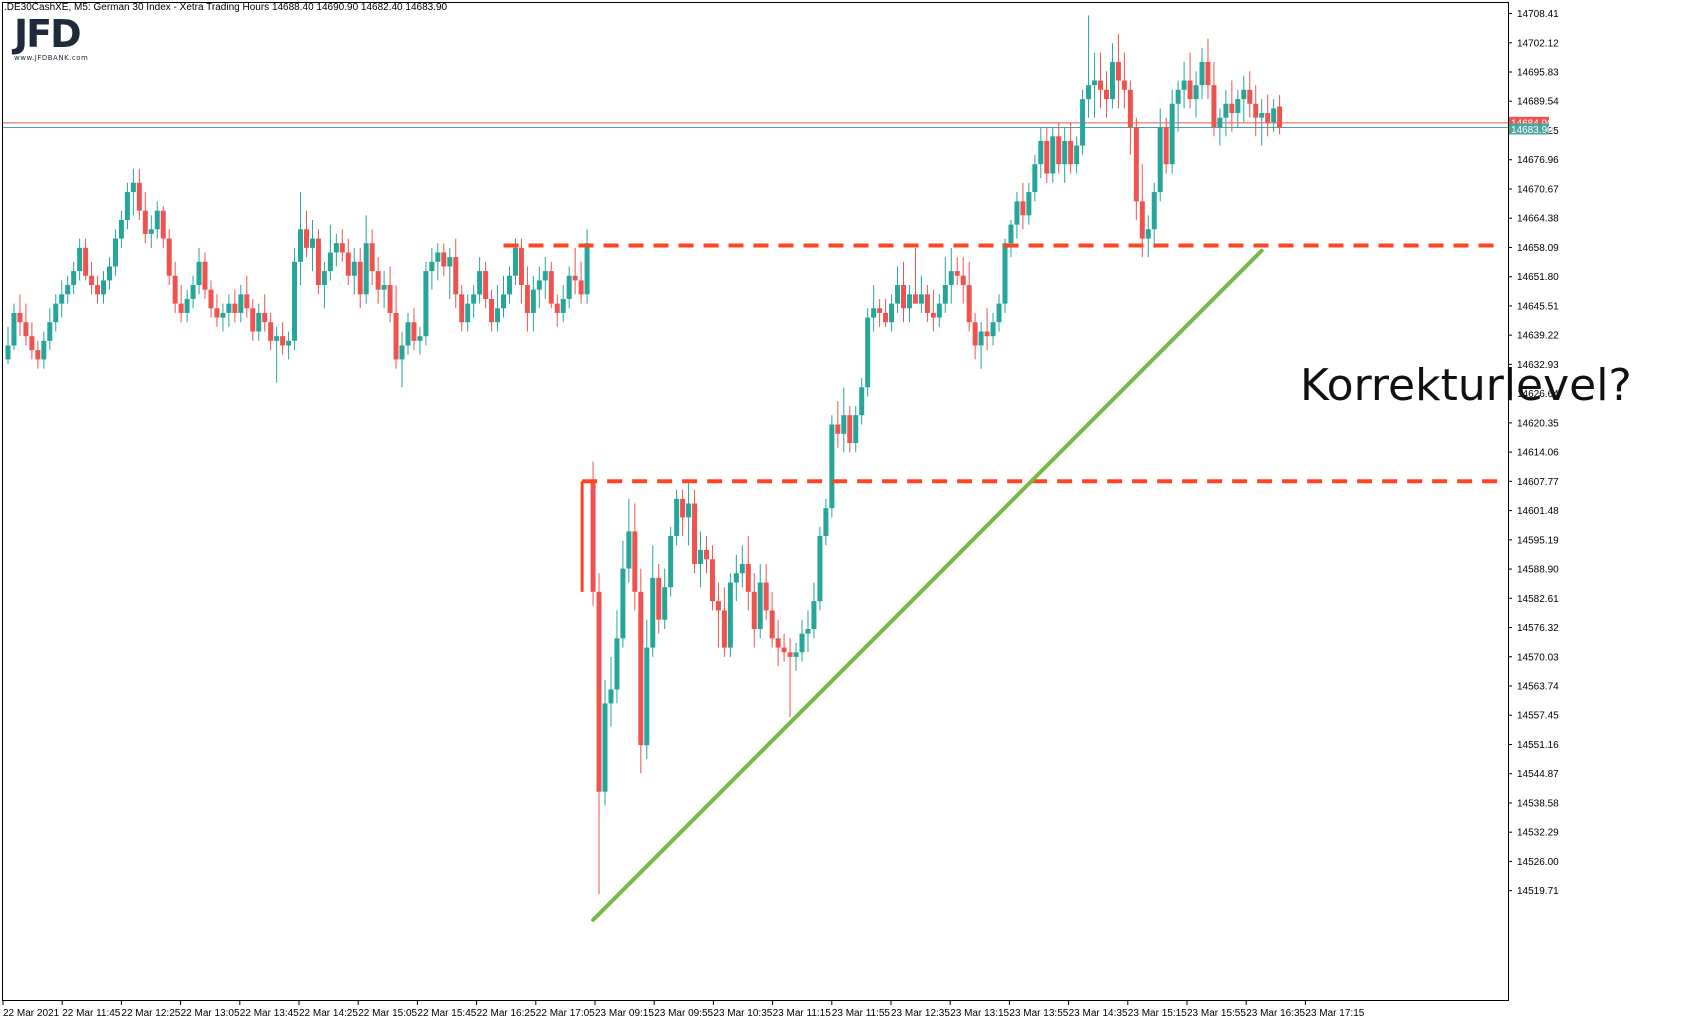  What do you see at coordinates (1038, 1013) in the screenshot?
I see `x-tick-label: 23 Mar 13:55` at bounding box center [1038, 1013].